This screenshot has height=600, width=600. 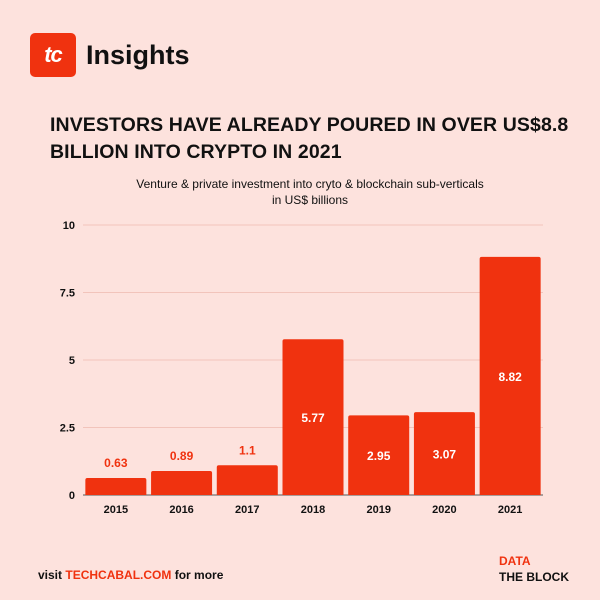 I want to click on brand-logo: tc Insights, so click(x=110, y=55).